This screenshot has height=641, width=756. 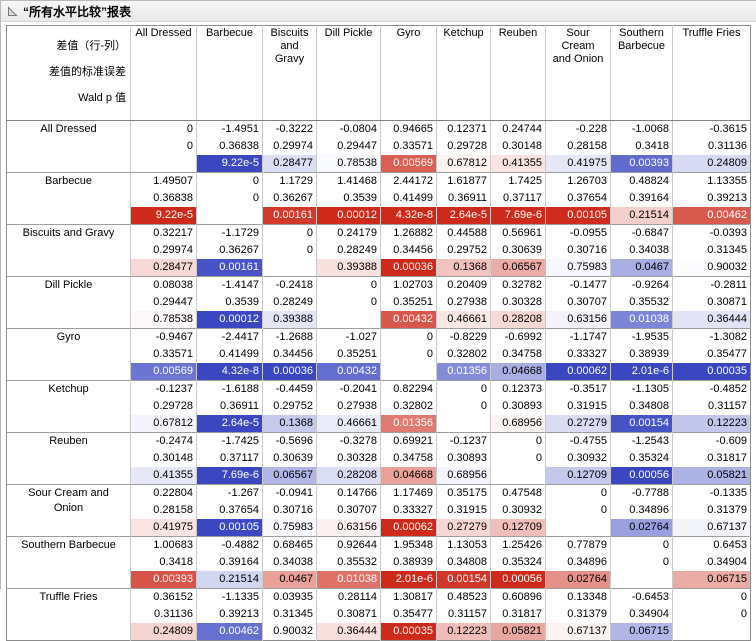 What do you see at coordinates (77, 11) in the screenshot?
I see `report-title: “所有水平比较”报表` at bounding box center [77, 11].